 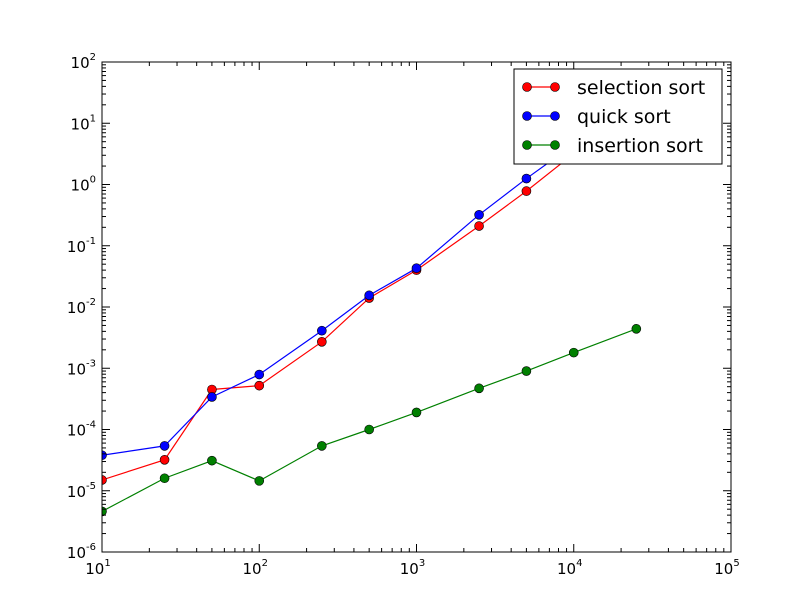 I want to click on y-tick-label: 10⁻³, so click(x=81, y=368).